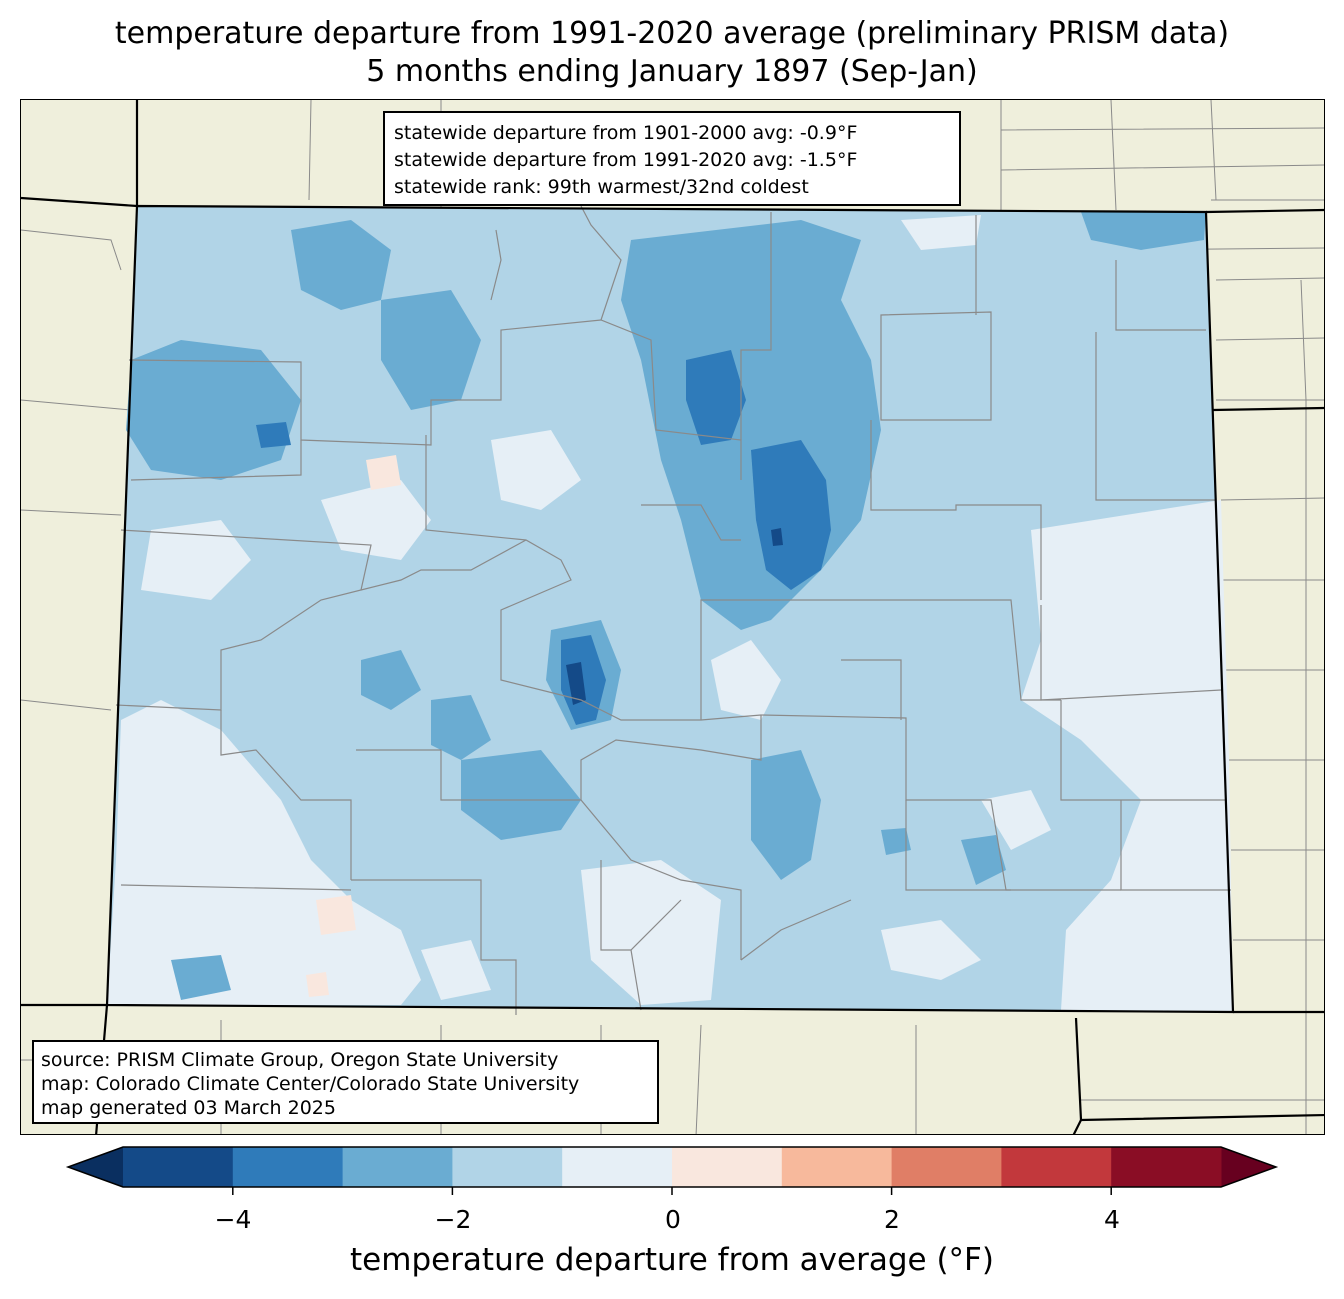  Describe the element at coordinates (672, 1260) in the screenshot. I see `colorbar-label: temperature departure from average (°F)` at that location.